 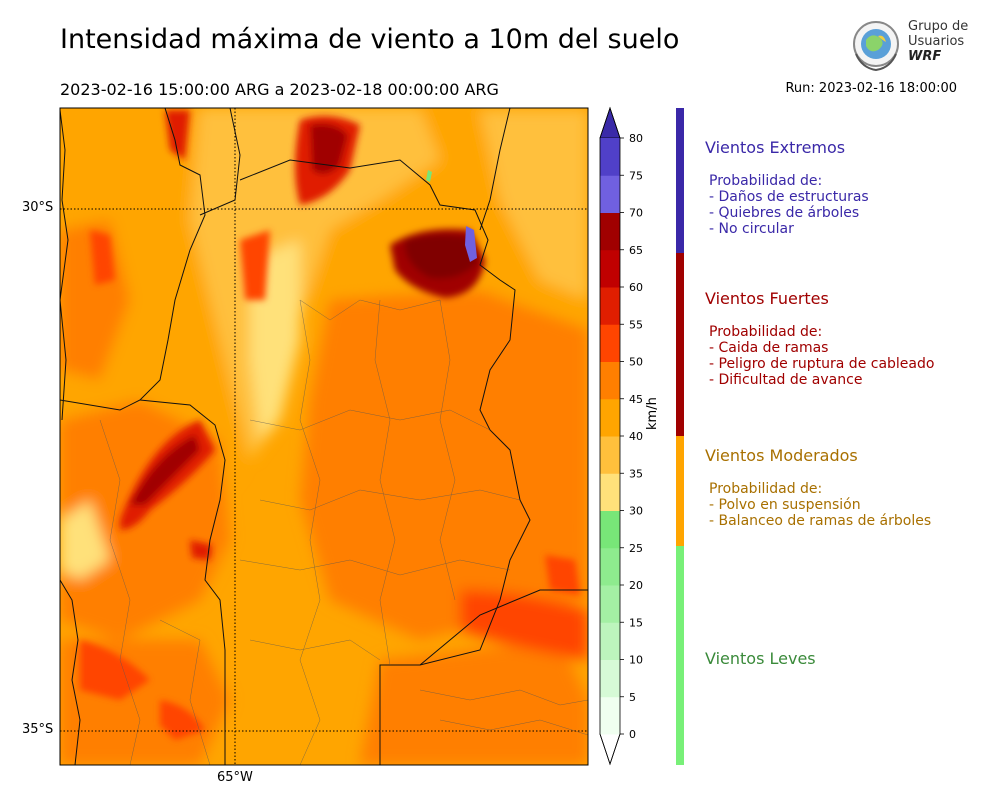 I want to click on category-bar, so click(x=680, y=436).